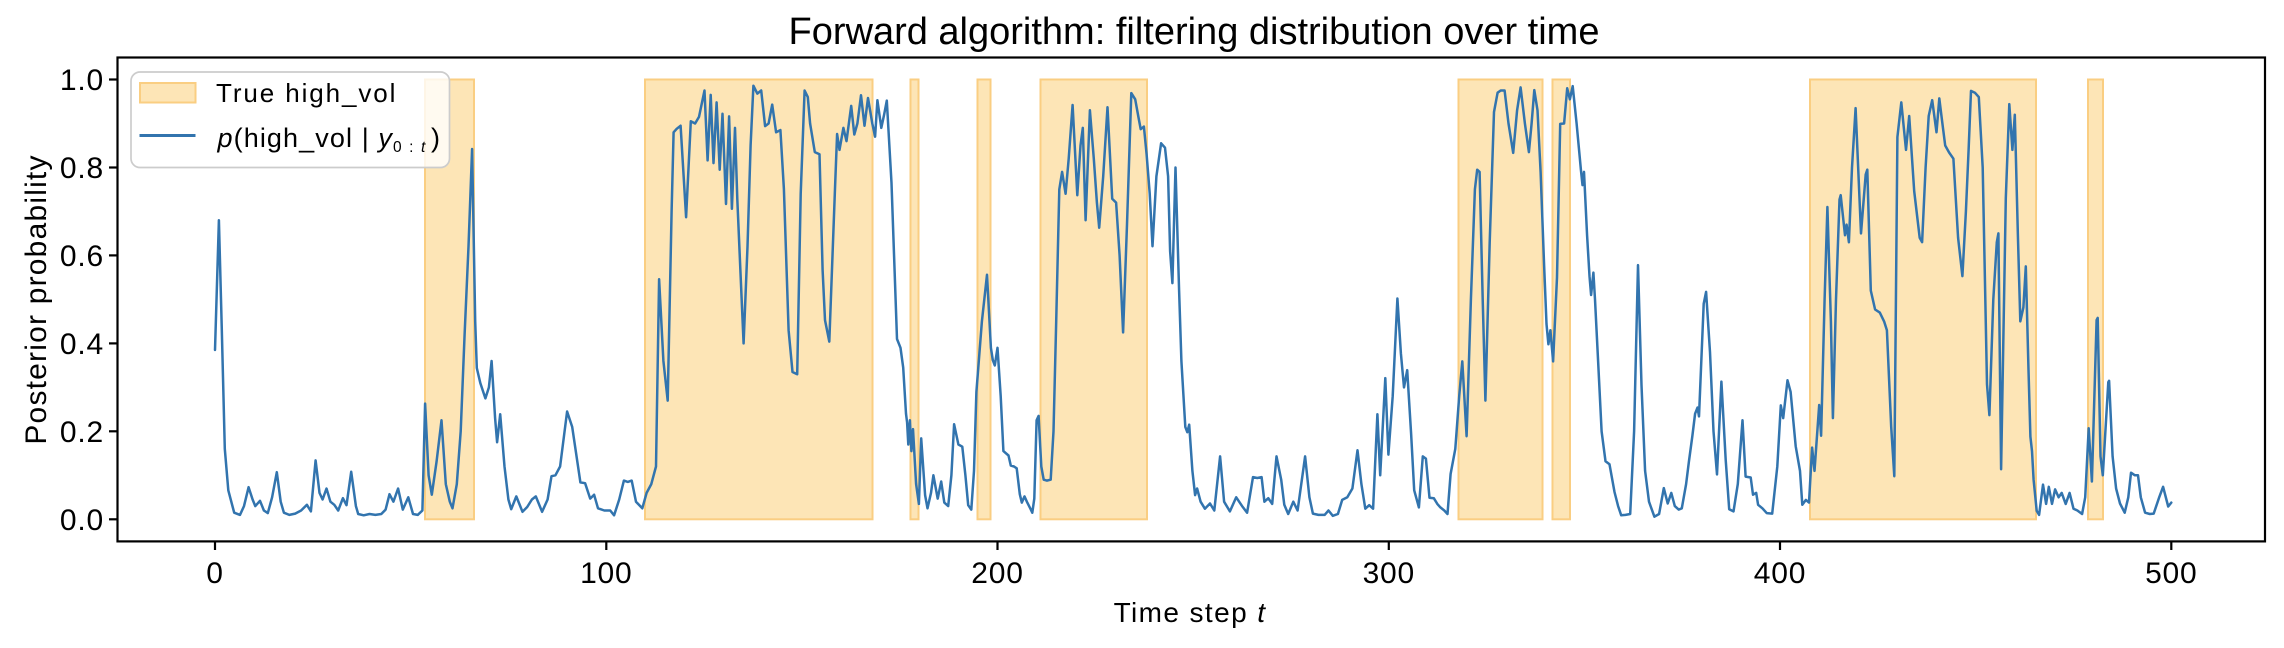  Describe the element at coordinates (1780, 573) in the screenshot. I see `svg-text: 400` at that location.